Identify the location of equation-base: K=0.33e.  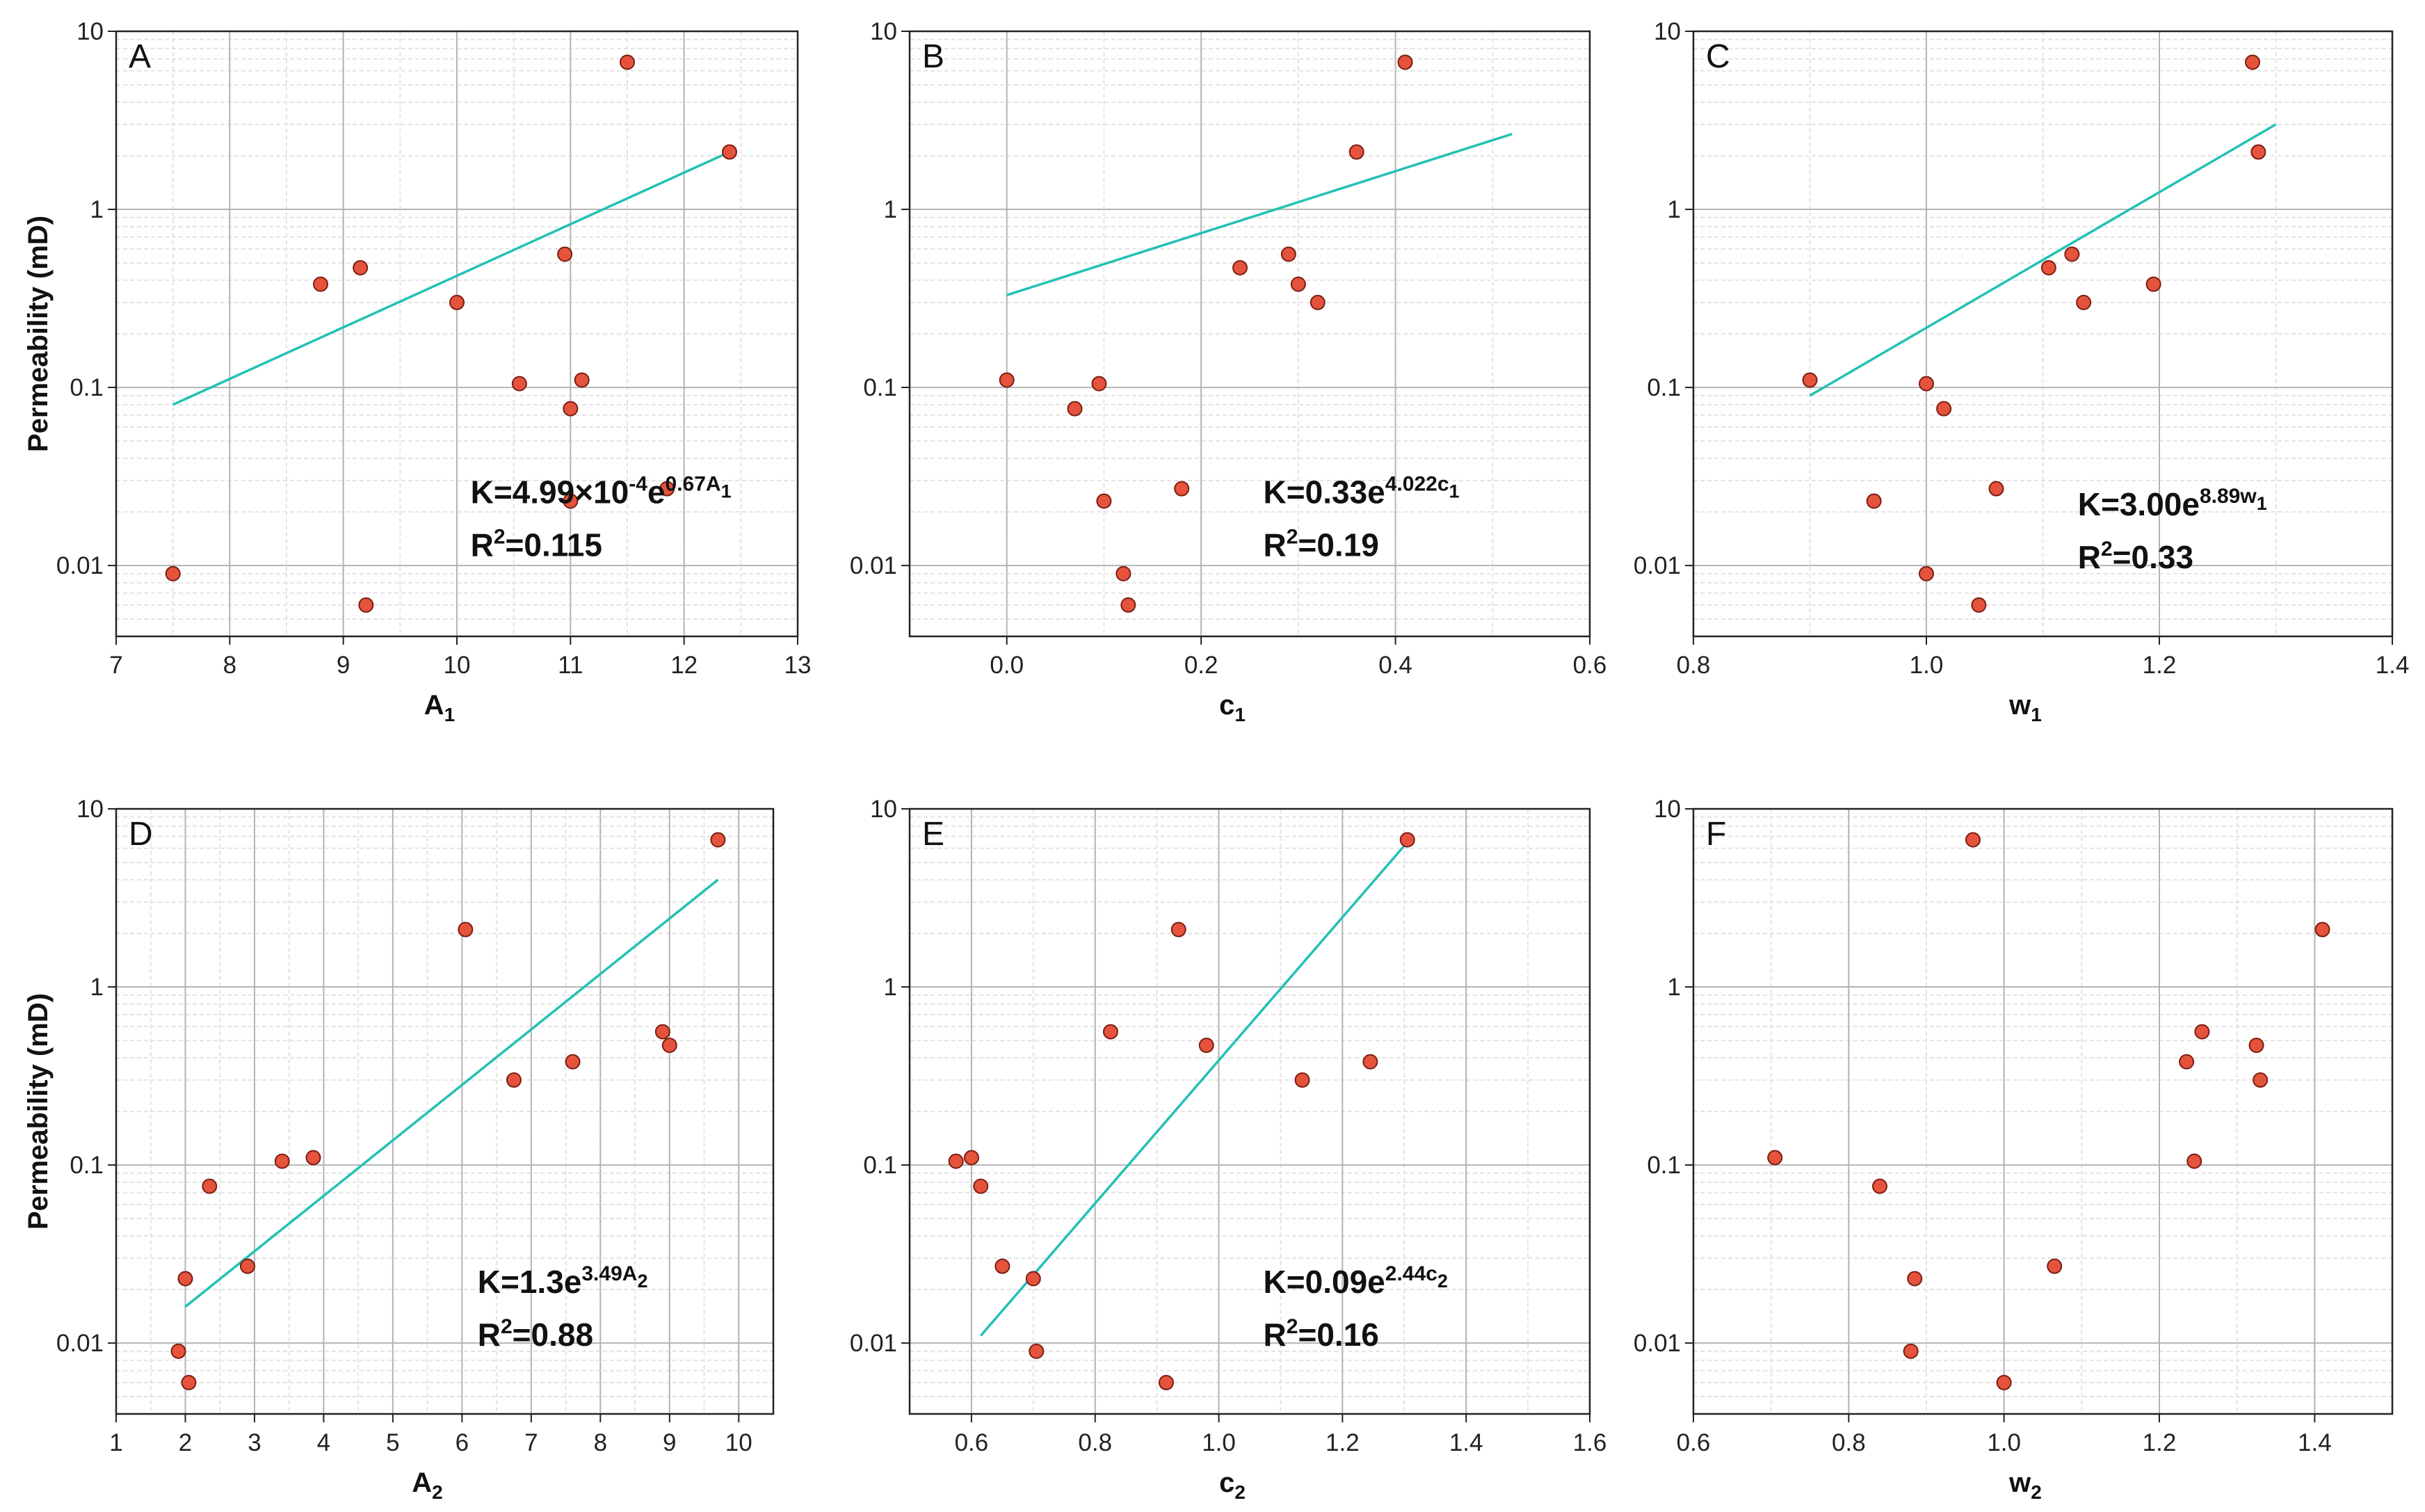
(1324, 492).